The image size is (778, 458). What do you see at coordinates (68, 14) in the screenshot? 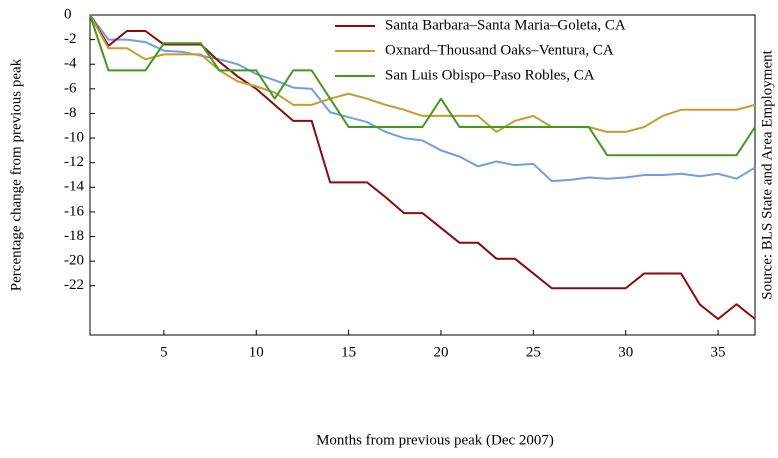
I see `y-tick-label: 0` at bounding box center [68, 14].